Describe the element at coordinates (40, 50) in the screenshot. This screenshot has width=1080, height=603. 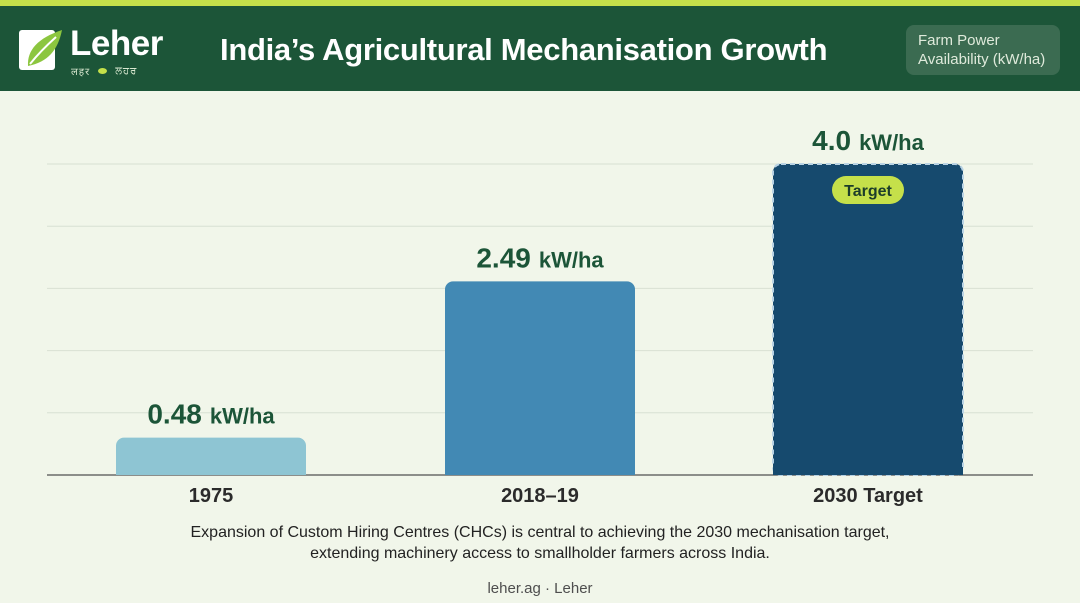
I see `leaf-logo-icon` at that location.